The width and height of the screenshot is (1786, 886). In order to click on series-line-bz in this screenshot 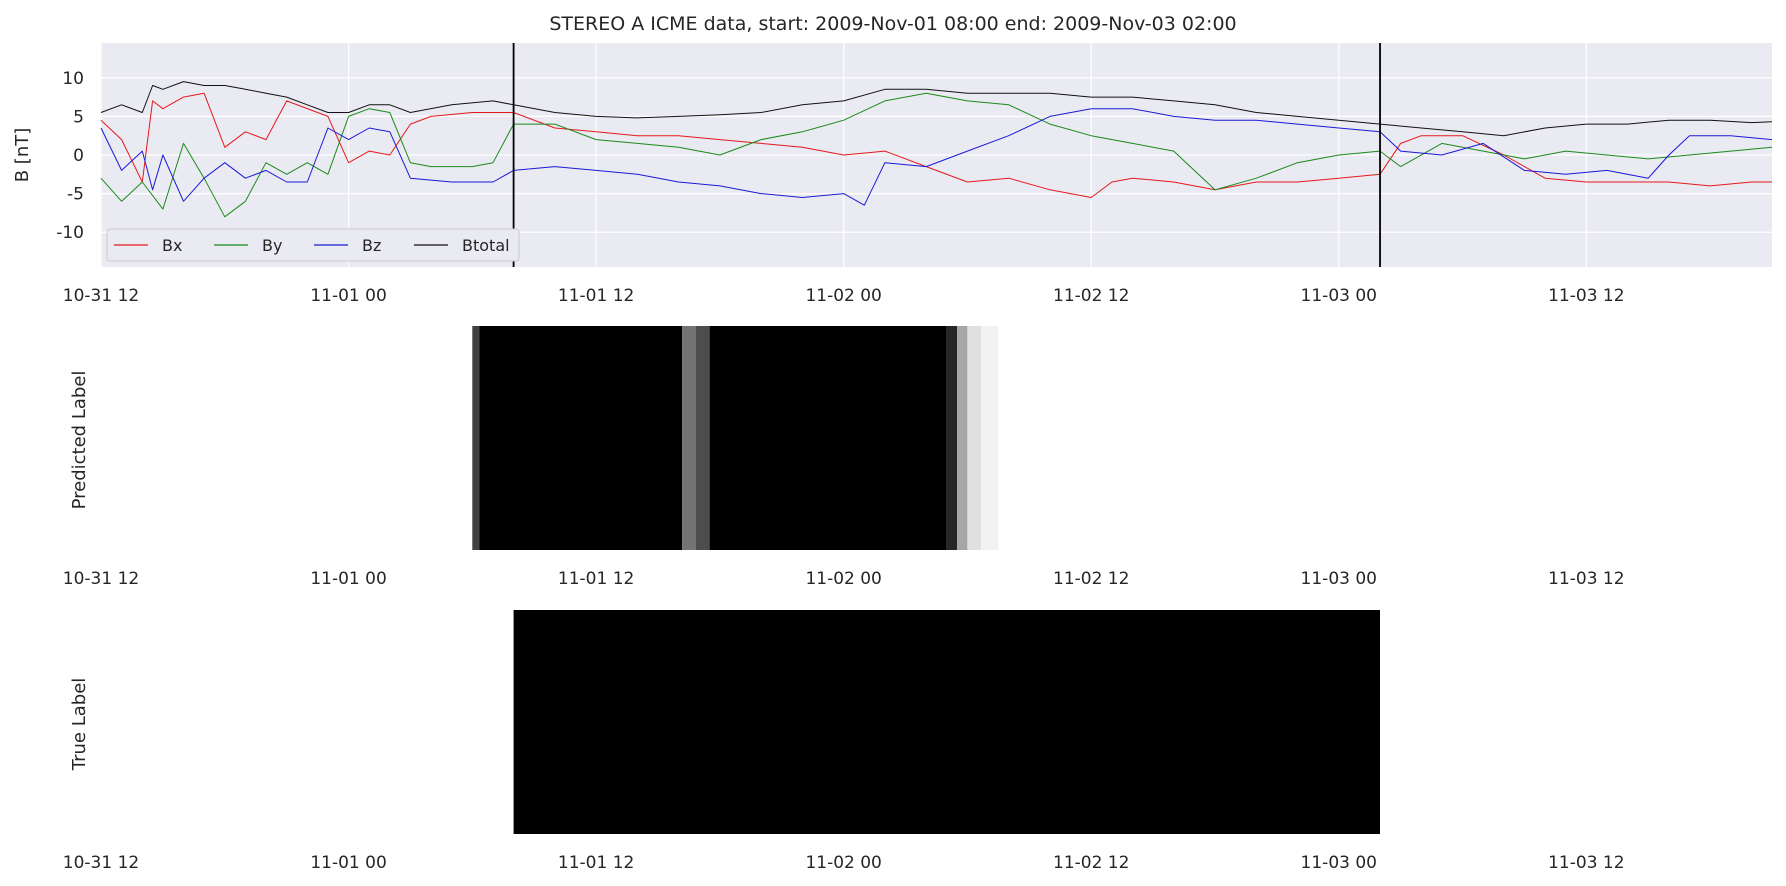, I will do `click(936, 157)`.